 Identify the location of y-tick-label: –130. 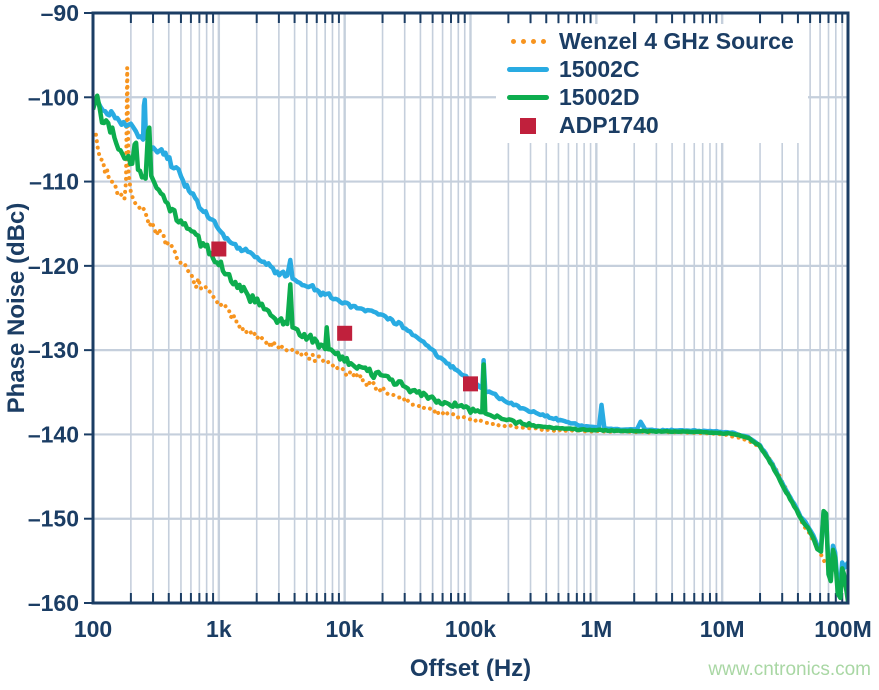
(53, 350).